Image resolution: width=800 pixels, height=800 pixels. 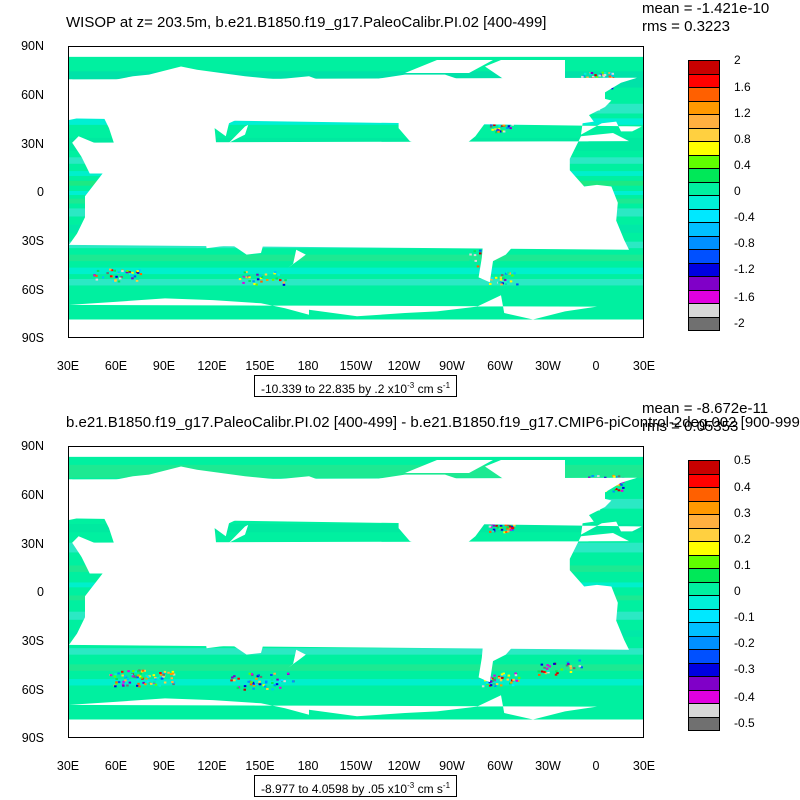 What do you see at coordinates (446, 785) in the screenshot?
I see `range-unit-exponent: -1` at bounding box center [446, 785].